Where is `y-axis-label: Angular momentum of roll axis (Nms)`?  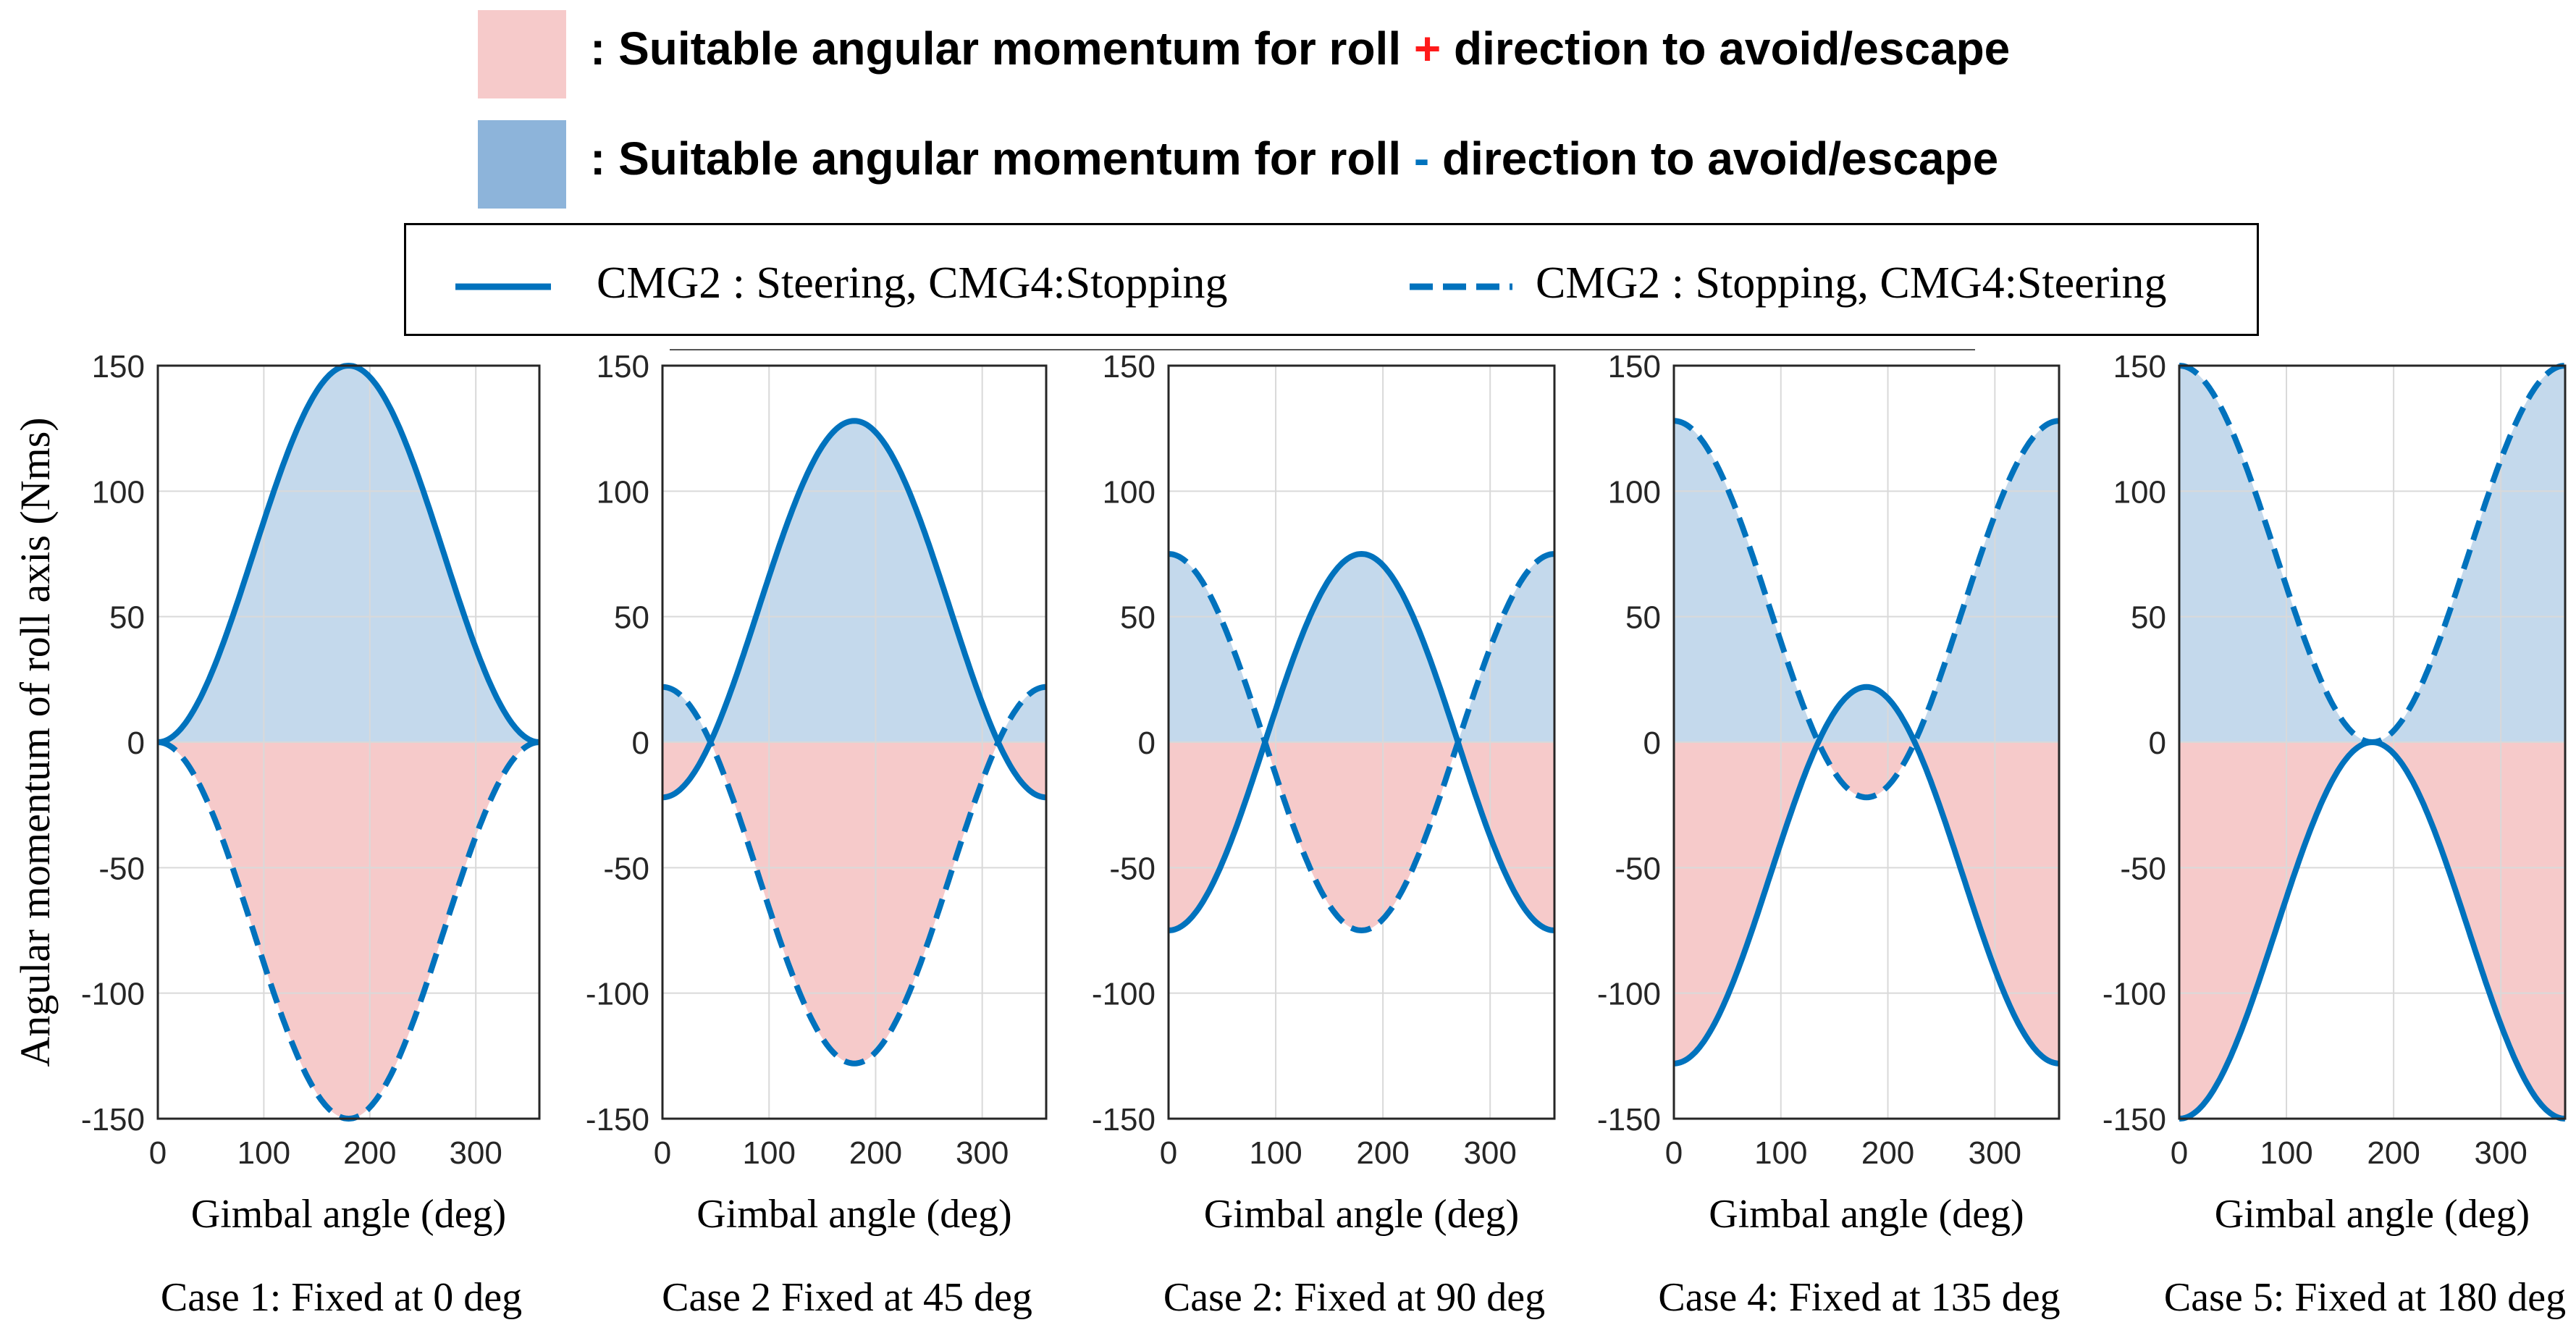 y-axis-label: Angular momentum of roll axis (Nms) is located at coordinates (35, 742).